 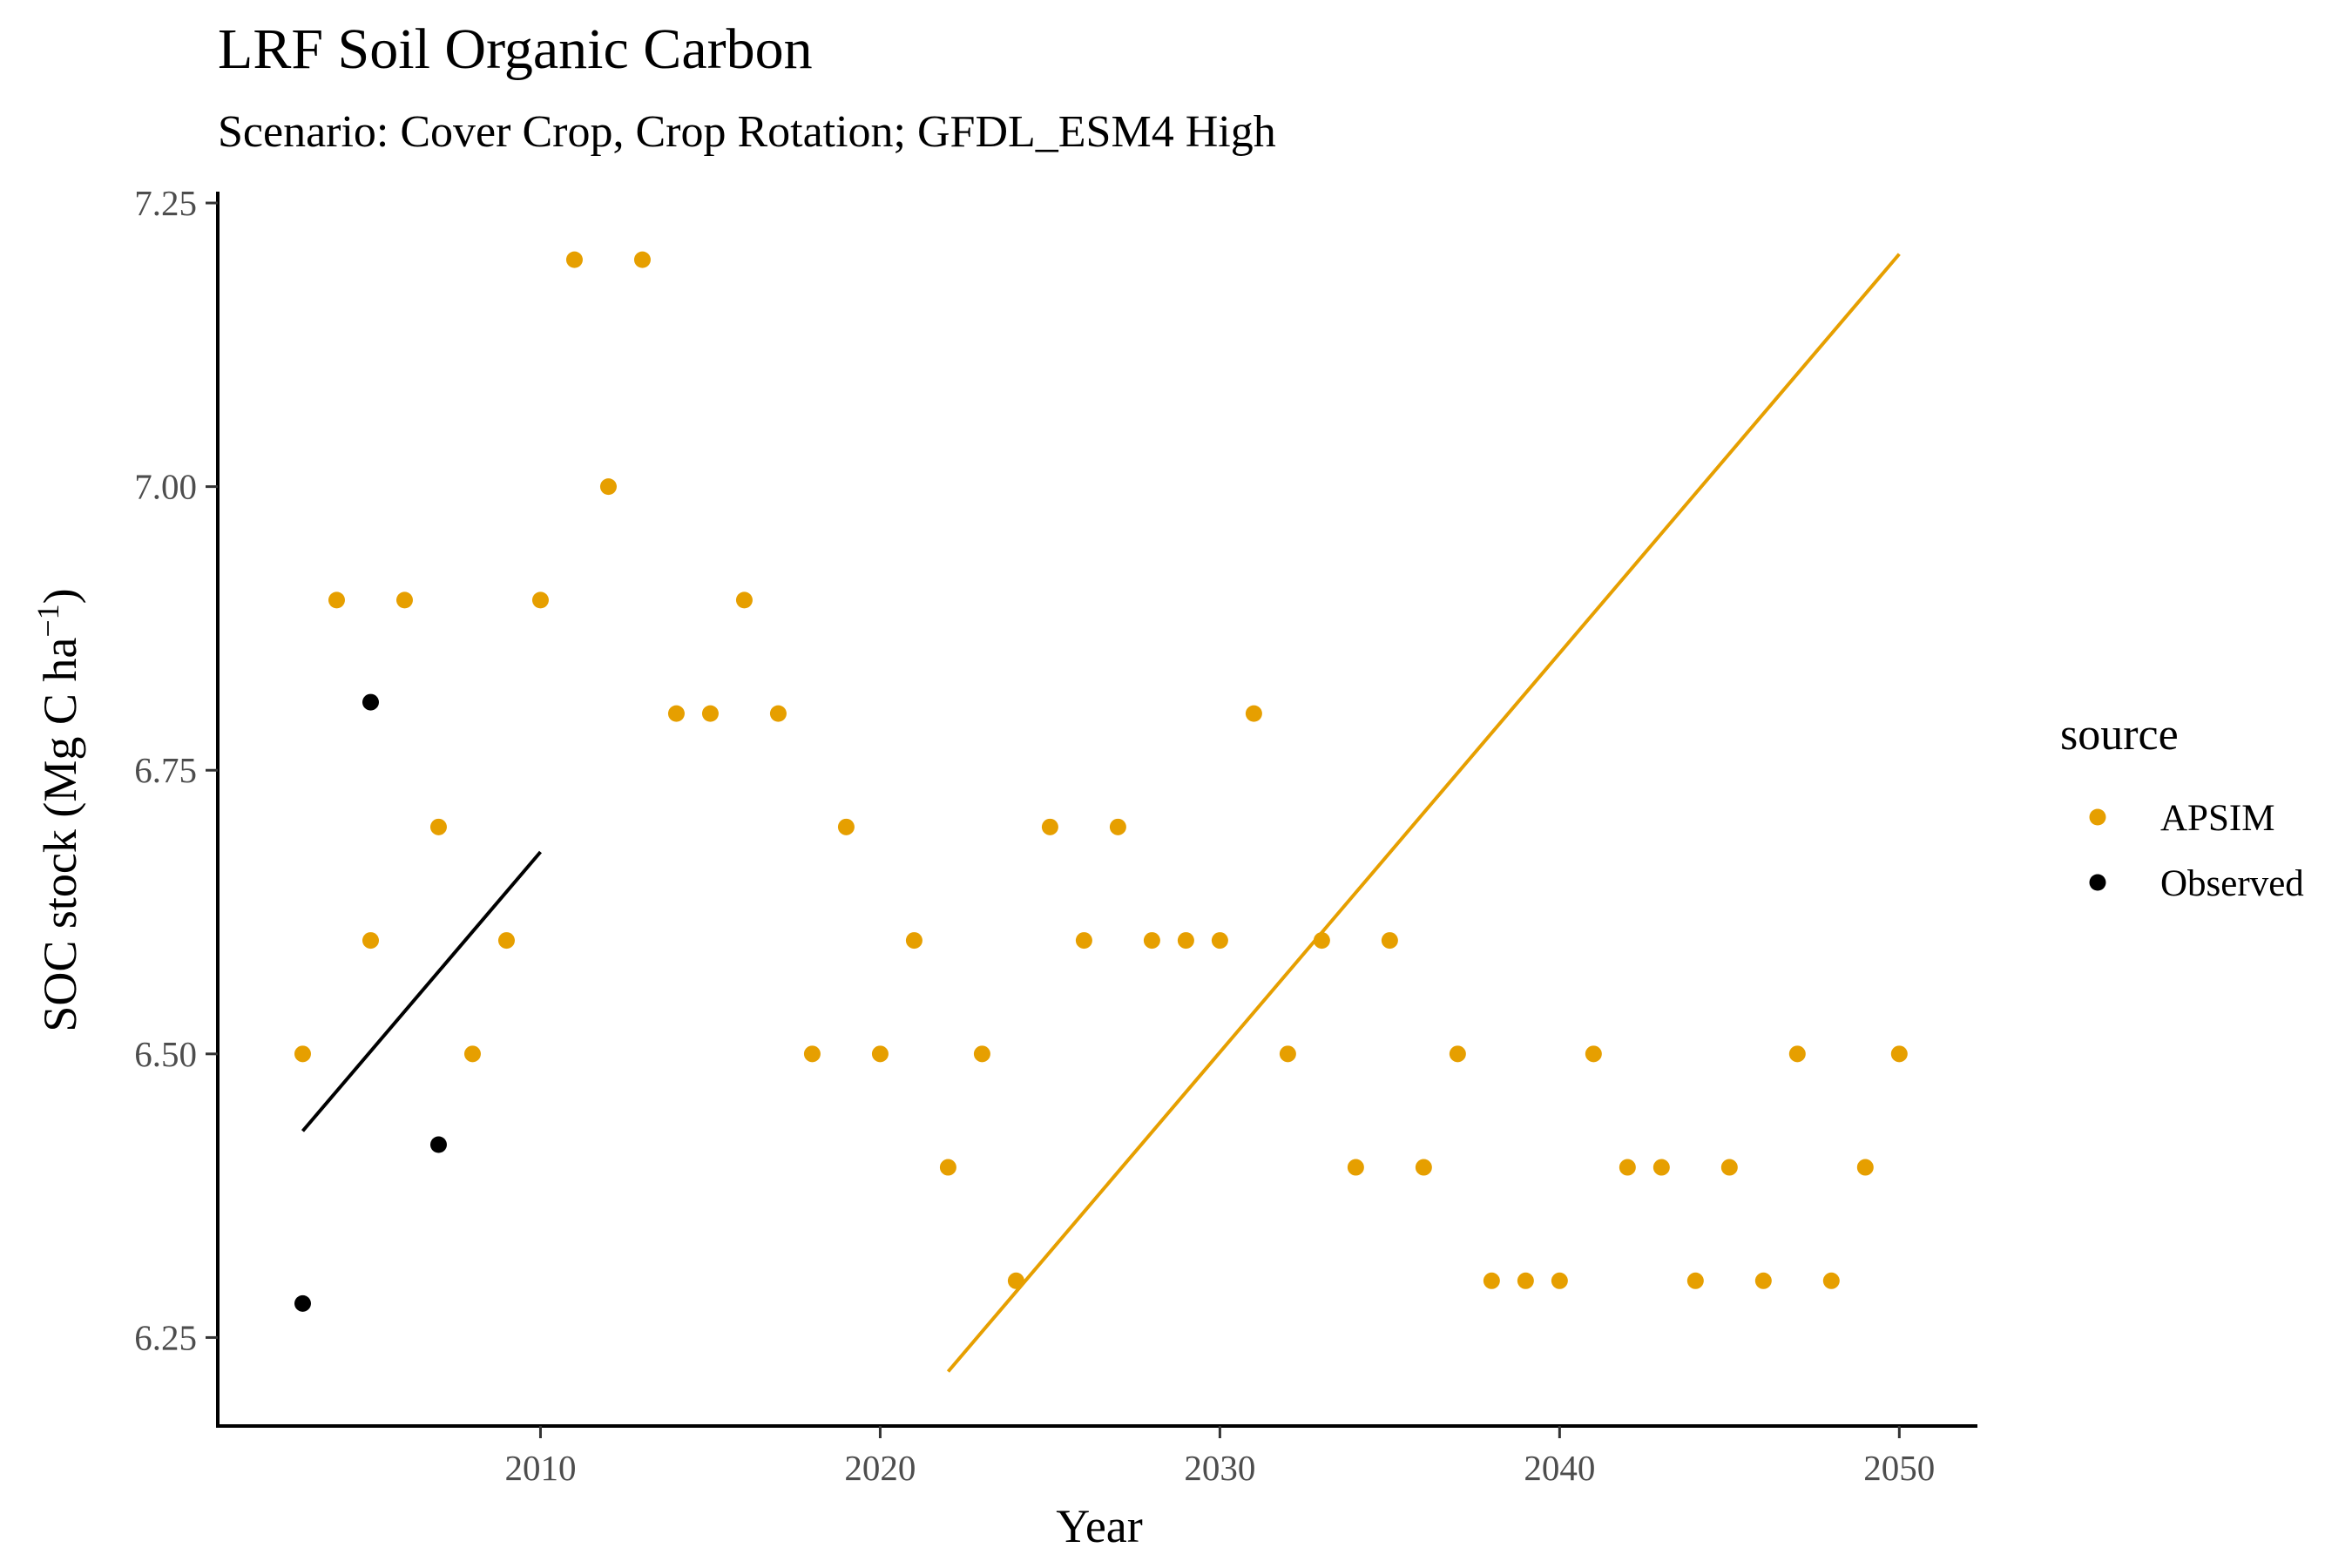 I want to click on legend-key-apsim, so click(x=2097, y=817).